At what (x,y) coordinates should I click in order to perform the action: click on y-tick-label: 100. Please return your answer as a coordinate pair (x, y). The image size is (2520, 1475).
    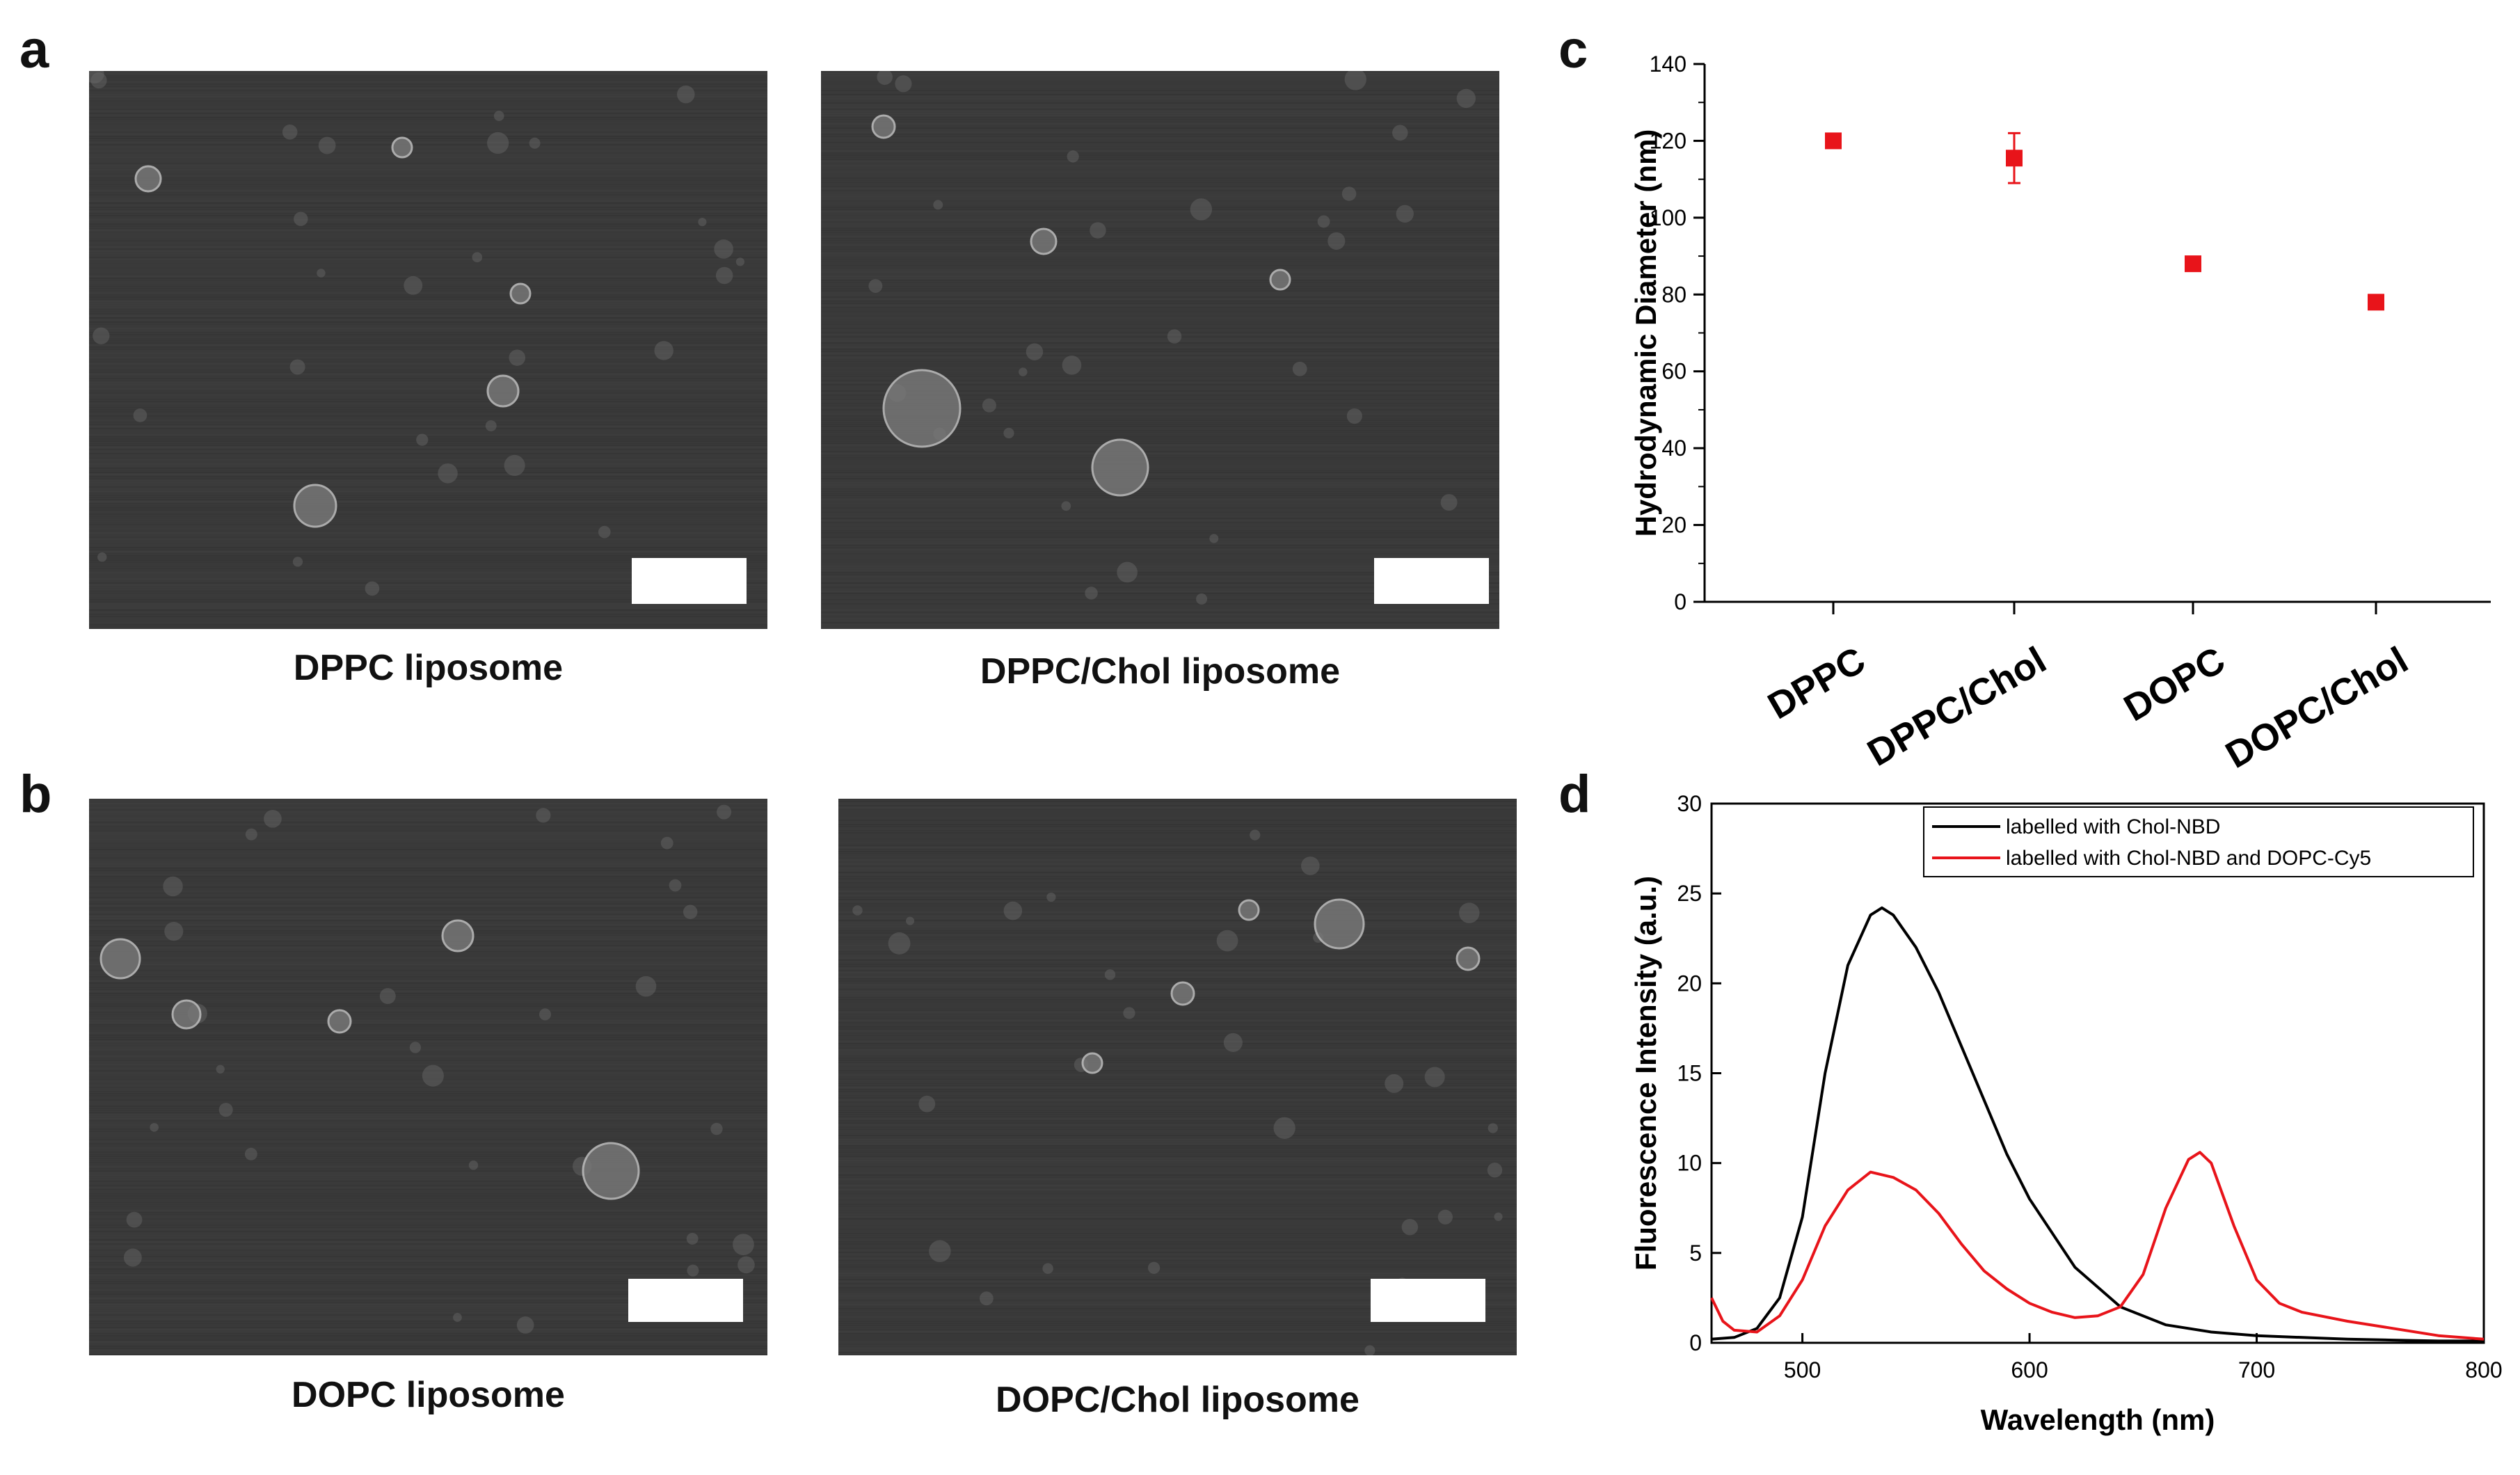
    Looking at the image, I should click on (1668, 217).